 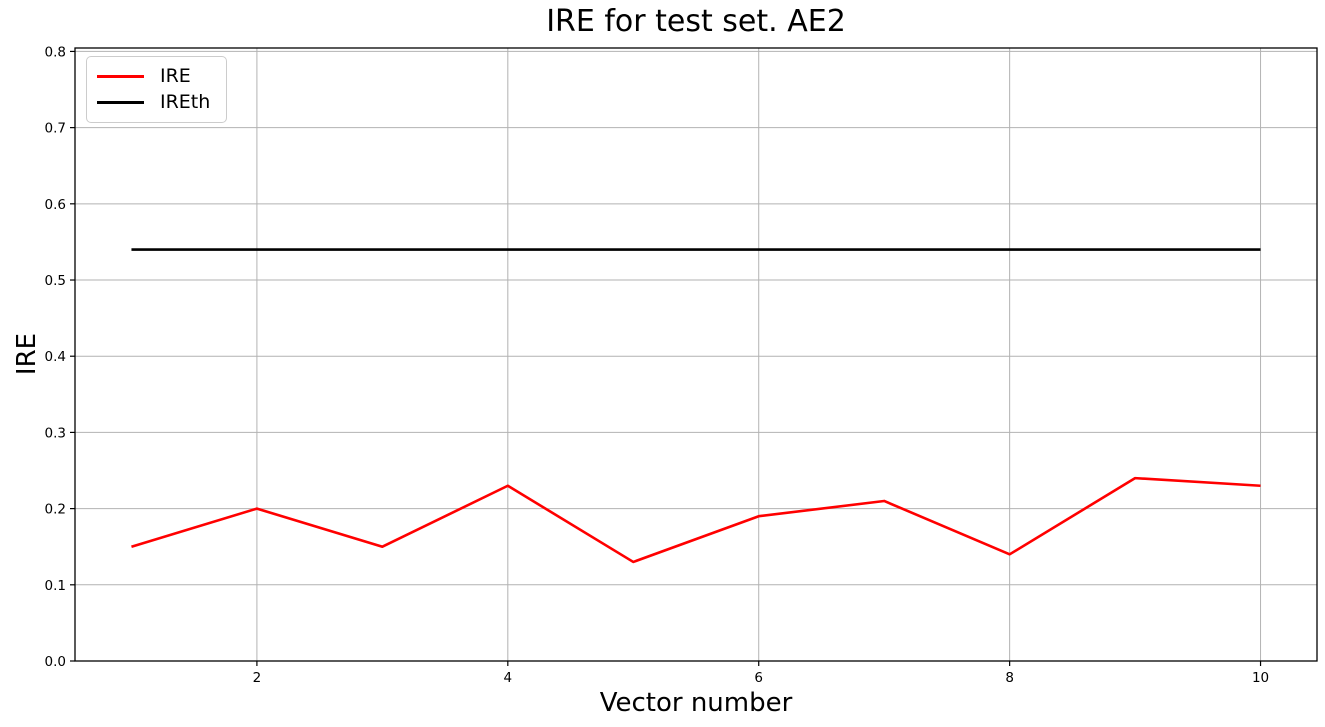 I want to click on legend-line-sample-ire, so click(x=120, y=77).